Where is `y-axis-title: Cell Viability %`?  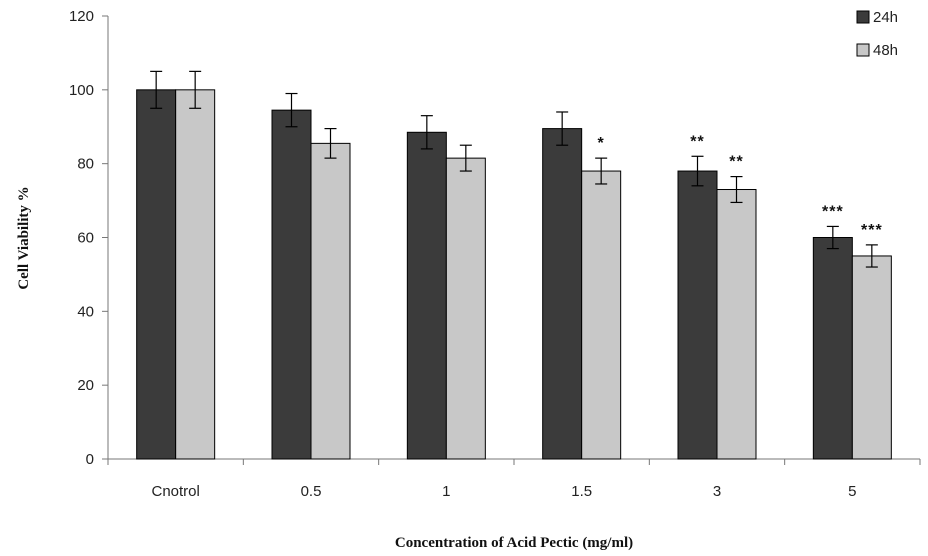 y-axis-title: Cell Viability % is located at coordinates (24, 237).